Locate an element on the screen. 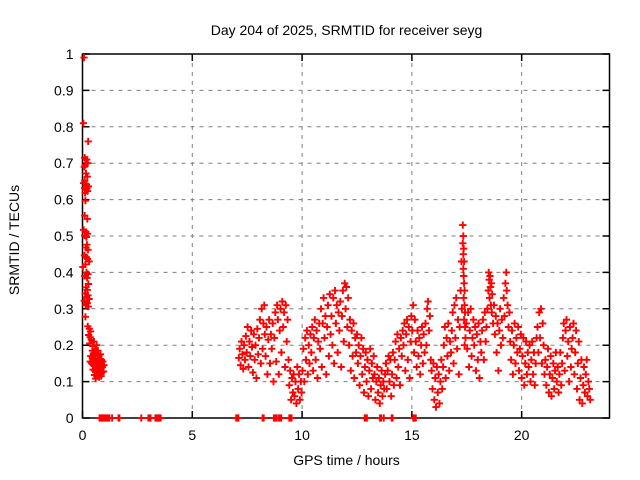 Image resolution: width=640 pixels, height=480 pixels. y-tick-label: 0 is located at coordinates (70, 418).